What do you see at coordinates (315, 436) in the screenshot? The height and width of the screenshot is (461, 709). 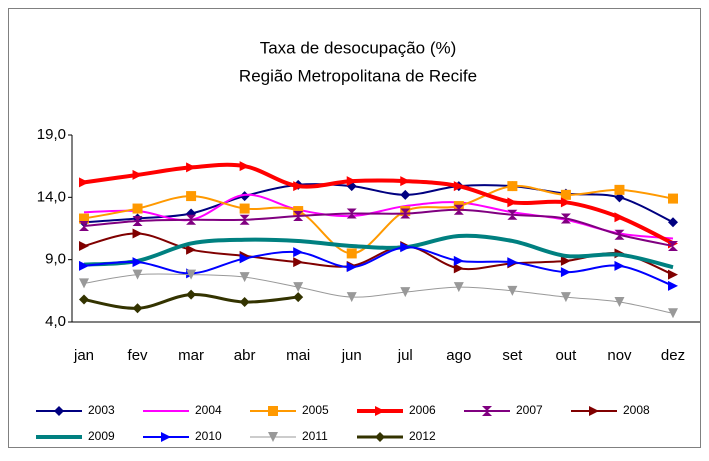 I see `legend-label: 2011` at bounding box center [315, 436].